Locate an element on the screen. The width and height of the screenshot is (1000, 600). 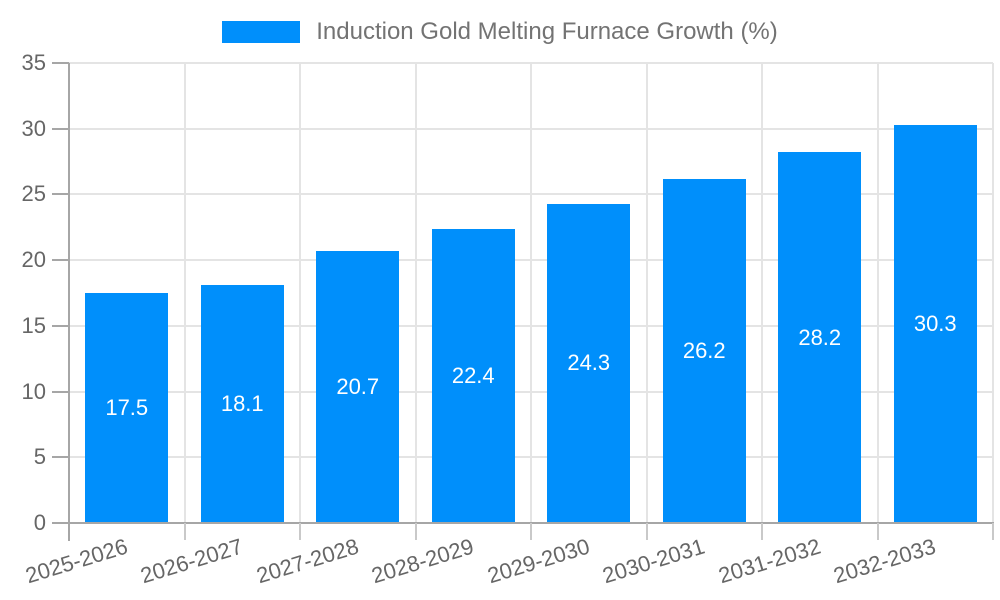
bar: 30.3 is located at coordinates (935, 323).